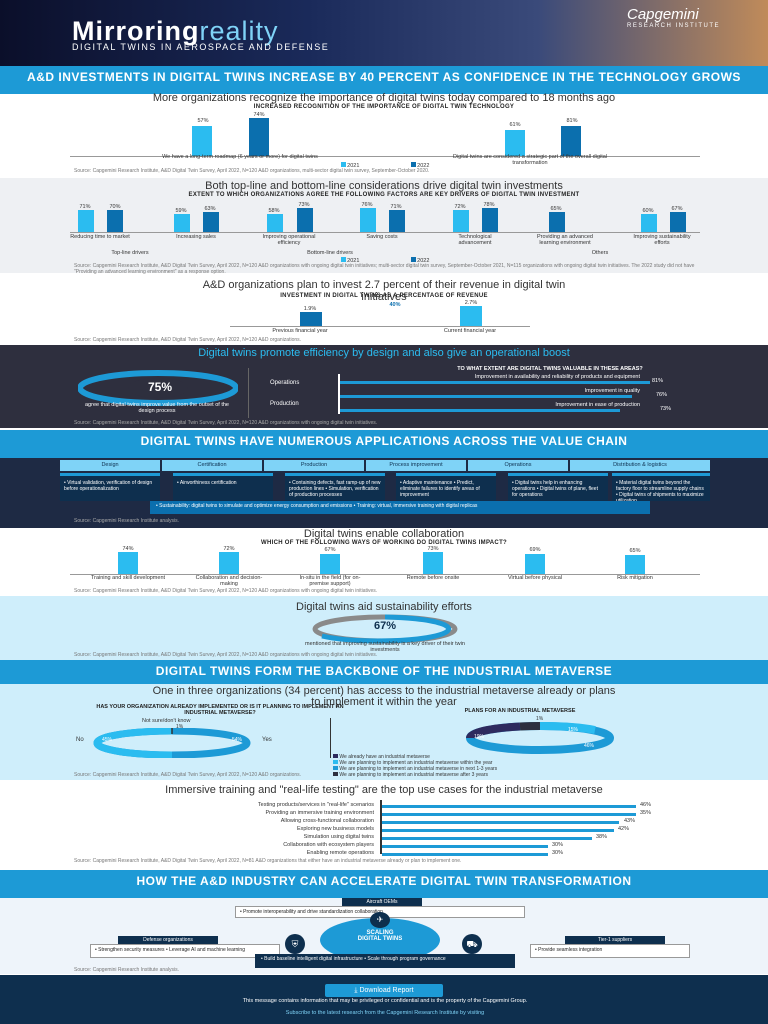 The width and height of the screenshot is (768, 1024). What do you see at coordinates (130, 253) in the screenshot?
I see `group-label: Top-line drivers` at bounding box center [130, 253].